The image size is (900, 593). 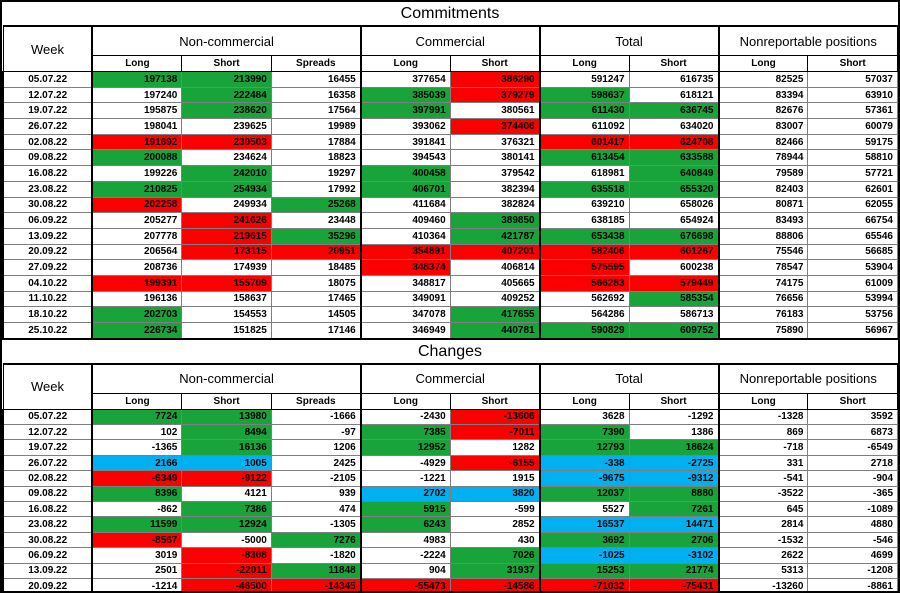 I want to click on value-cell: 397991, so click(x=405, y=111).